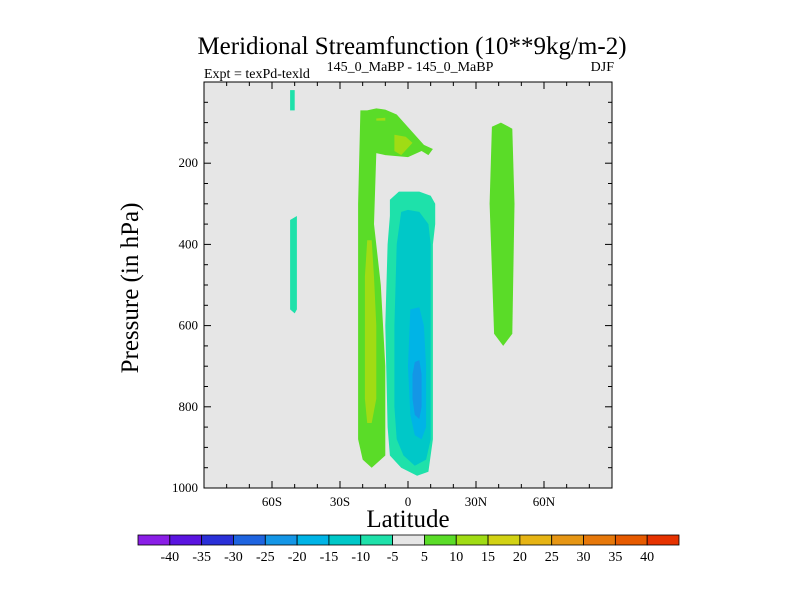 The width and height of the screenshot is (800, 600). I want to click on x-tick-label: 60S, so click(272, 501).